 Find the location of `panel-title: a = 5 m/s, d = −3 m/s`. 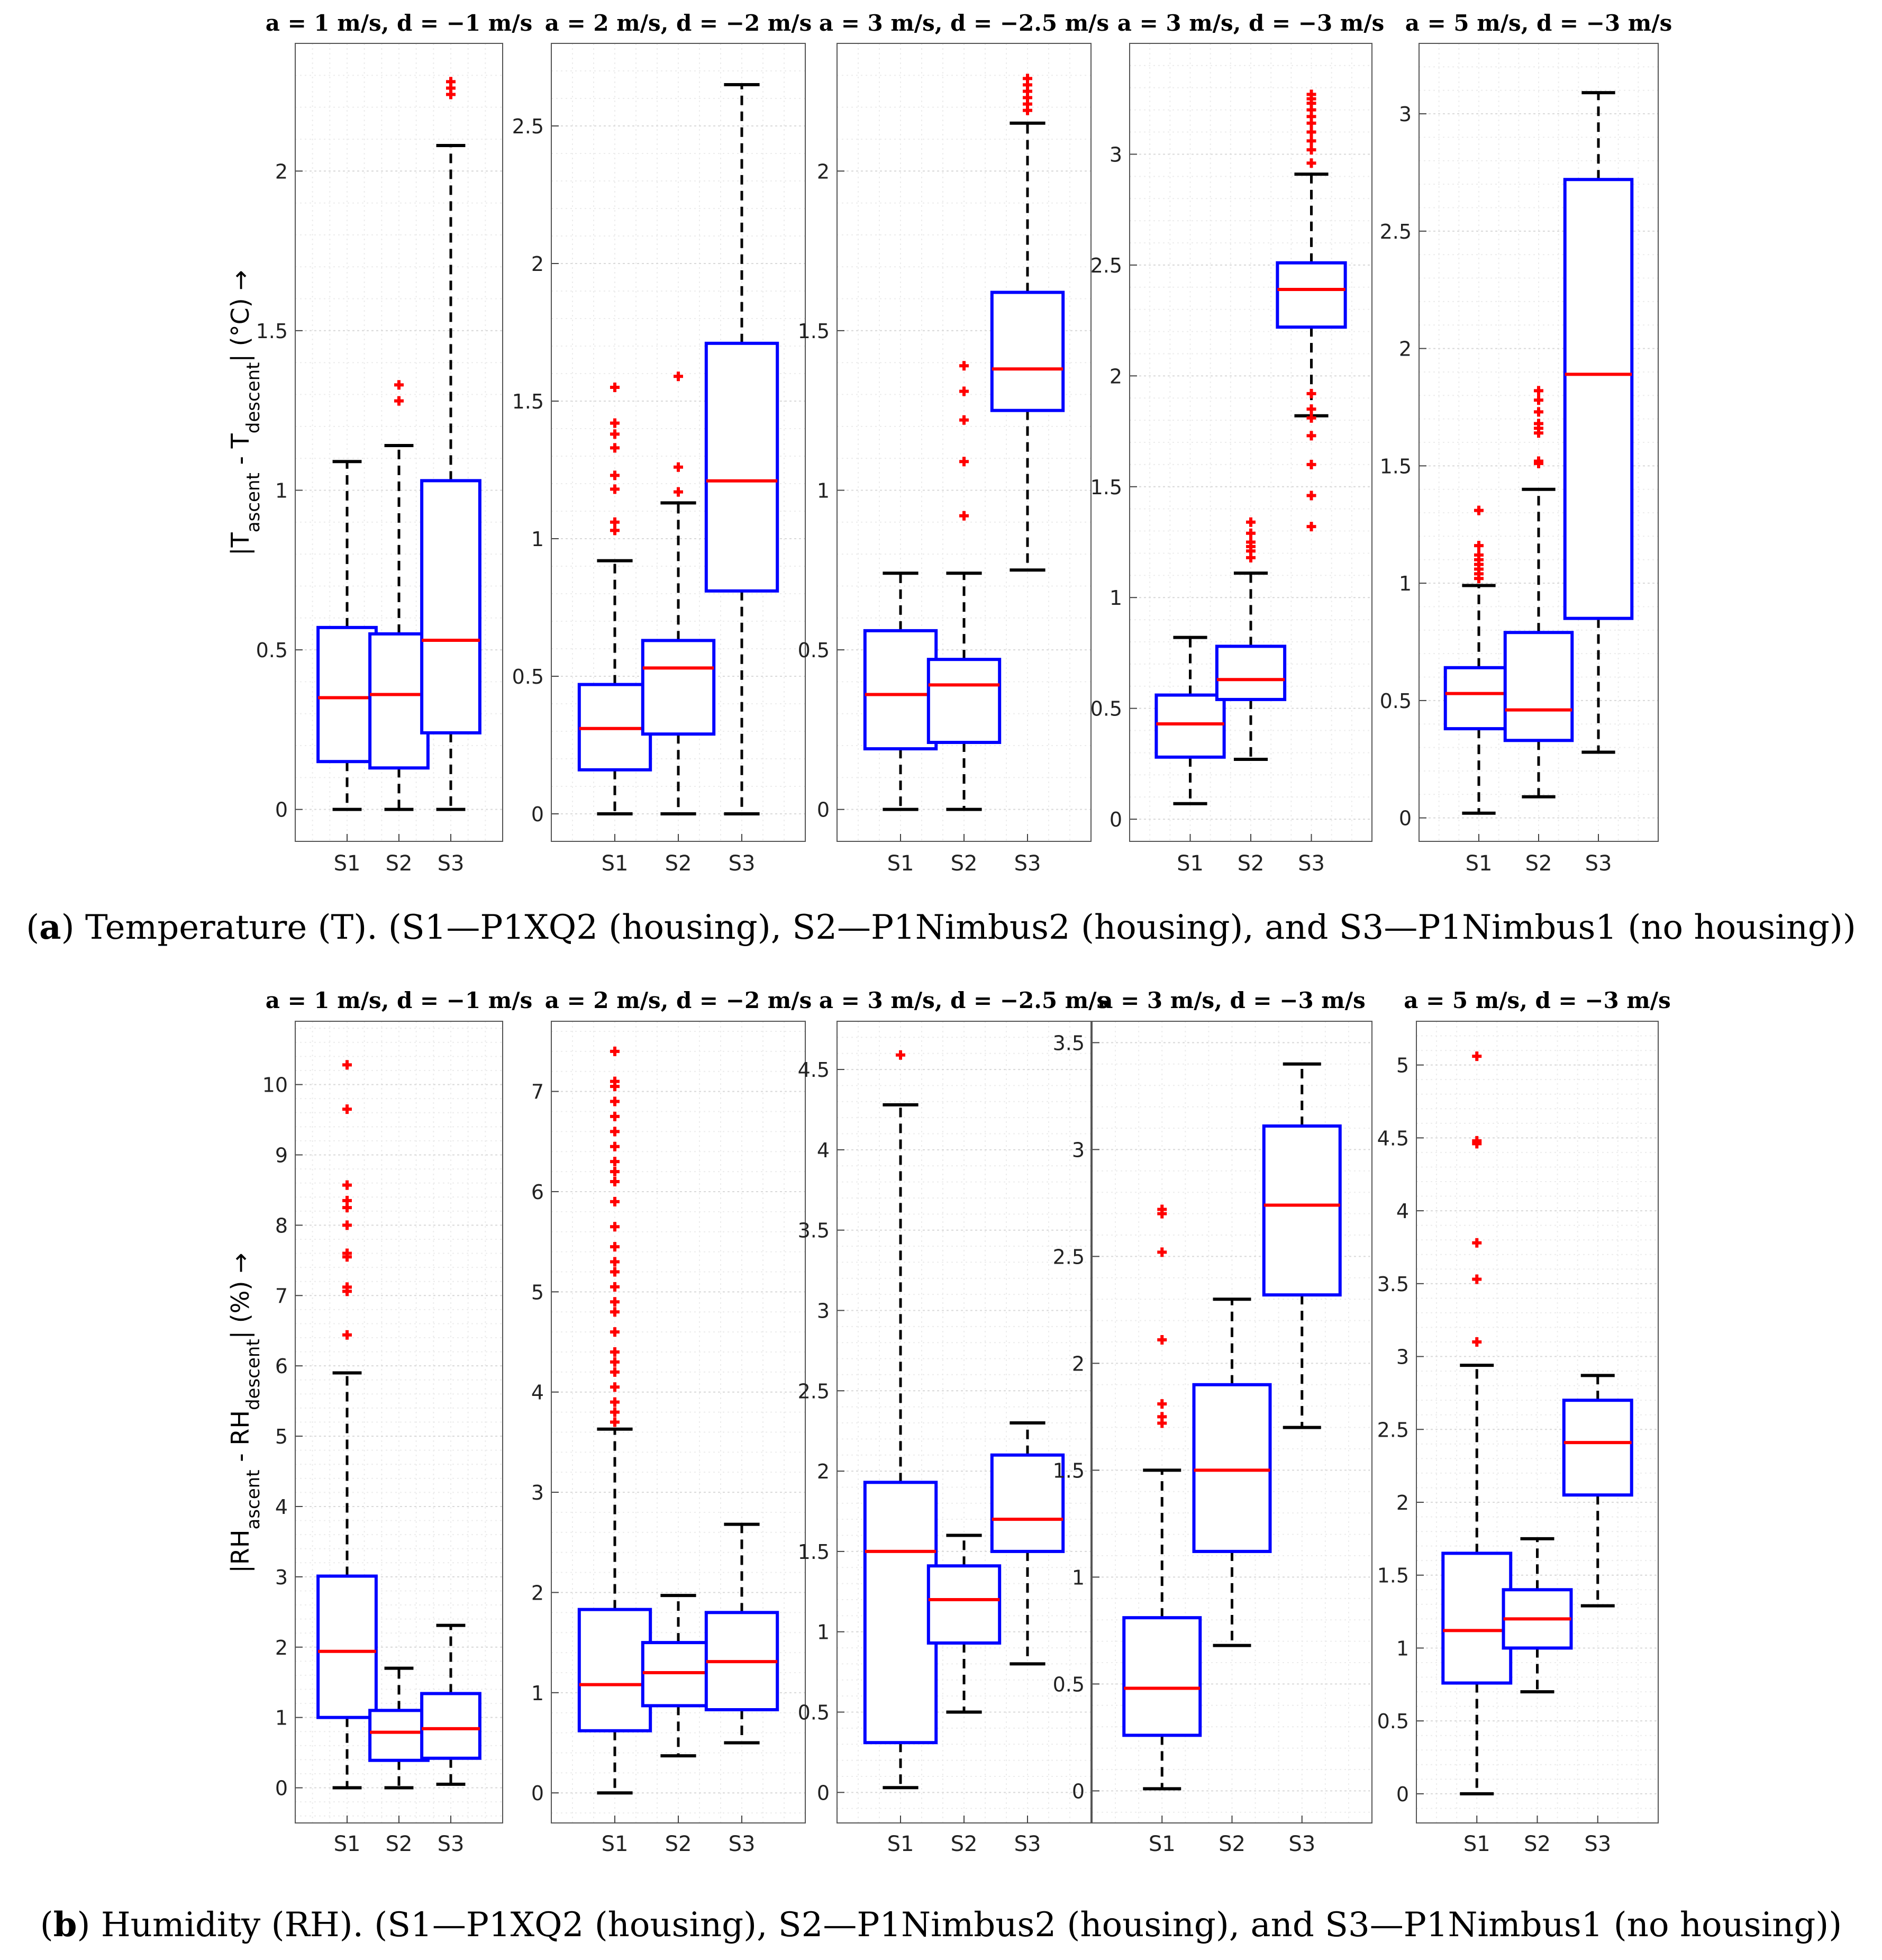

panel-title: a = 5 m/s, d = −3 m/s is located at coordinates (1539, 23).